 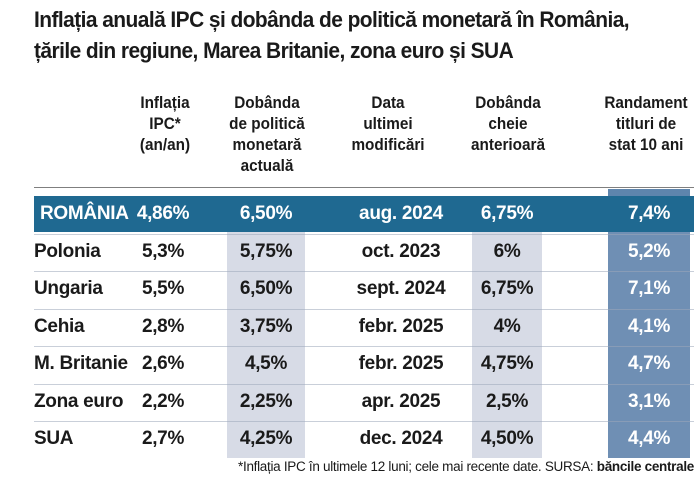 I want to click on header-anterioara-line-1: Dobânda, so click(x=508, y=102).